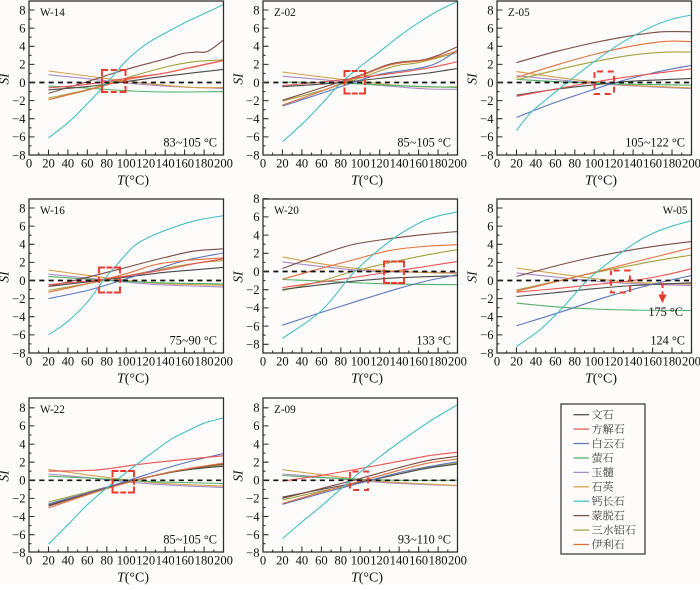 The image size is (700, 590). I want to click on svg-text: W-22, so click(52, 410).